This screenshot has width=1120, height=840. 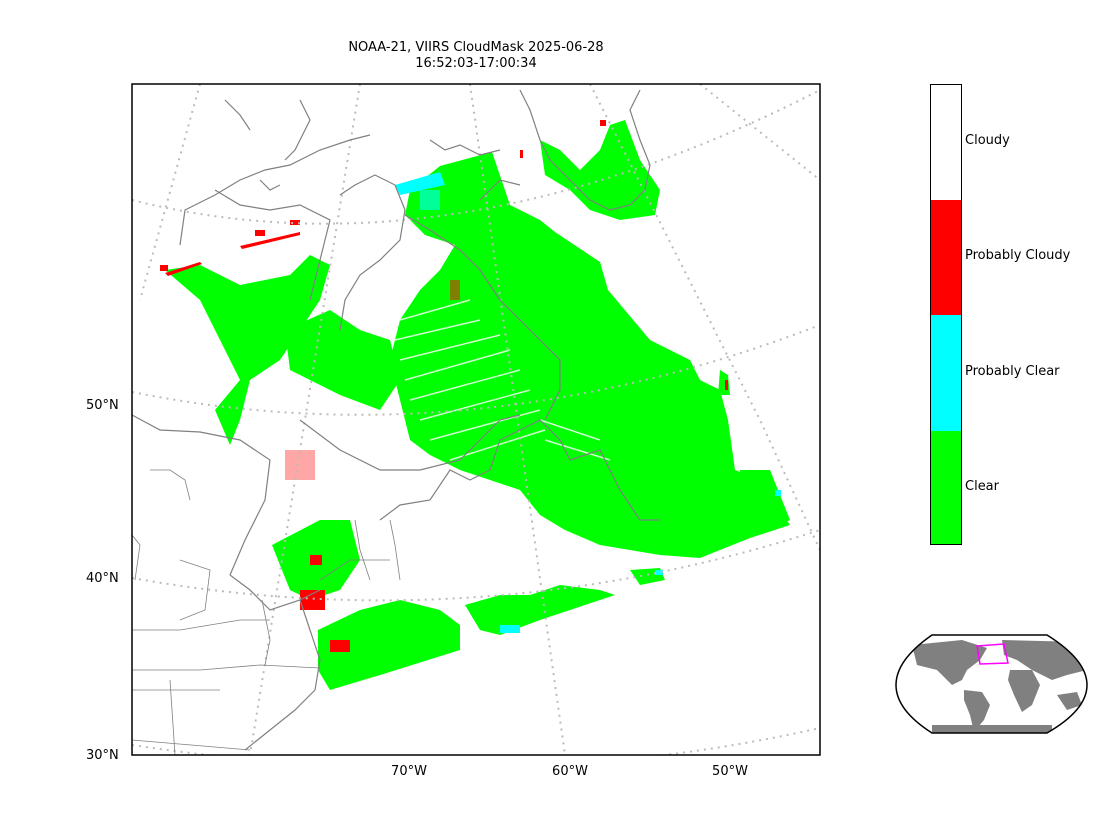 I want to click on legend-colorbar, so click(x=946, y=314).